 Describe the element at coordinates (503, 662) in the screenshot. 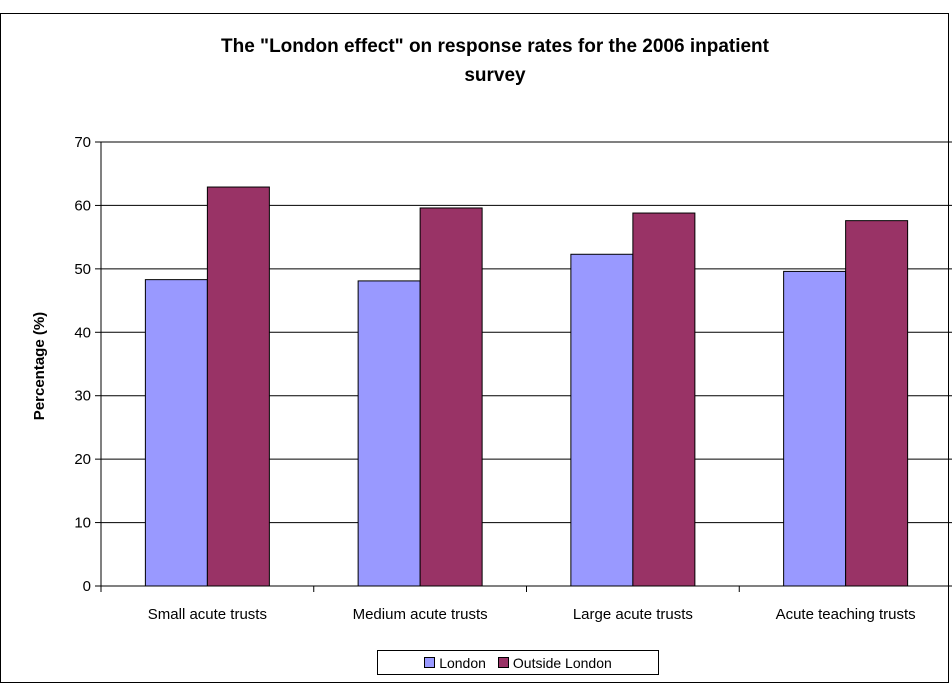

I see `legend-swatch-outside-london` at that location.